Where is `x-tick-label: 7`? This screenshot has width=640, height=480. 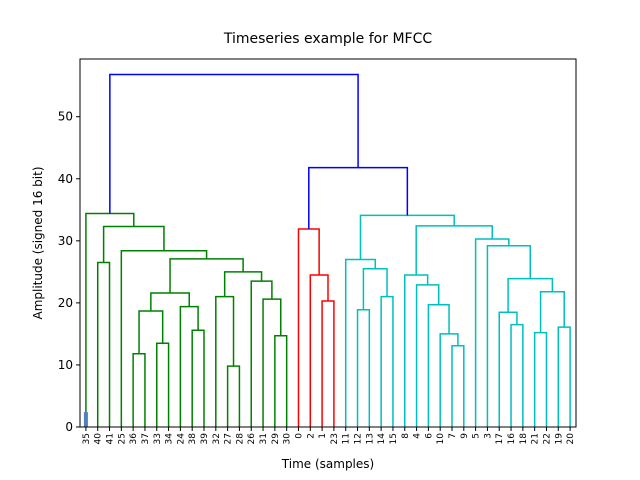 x-tick-label: 7 is located at coordinates (453, 436).